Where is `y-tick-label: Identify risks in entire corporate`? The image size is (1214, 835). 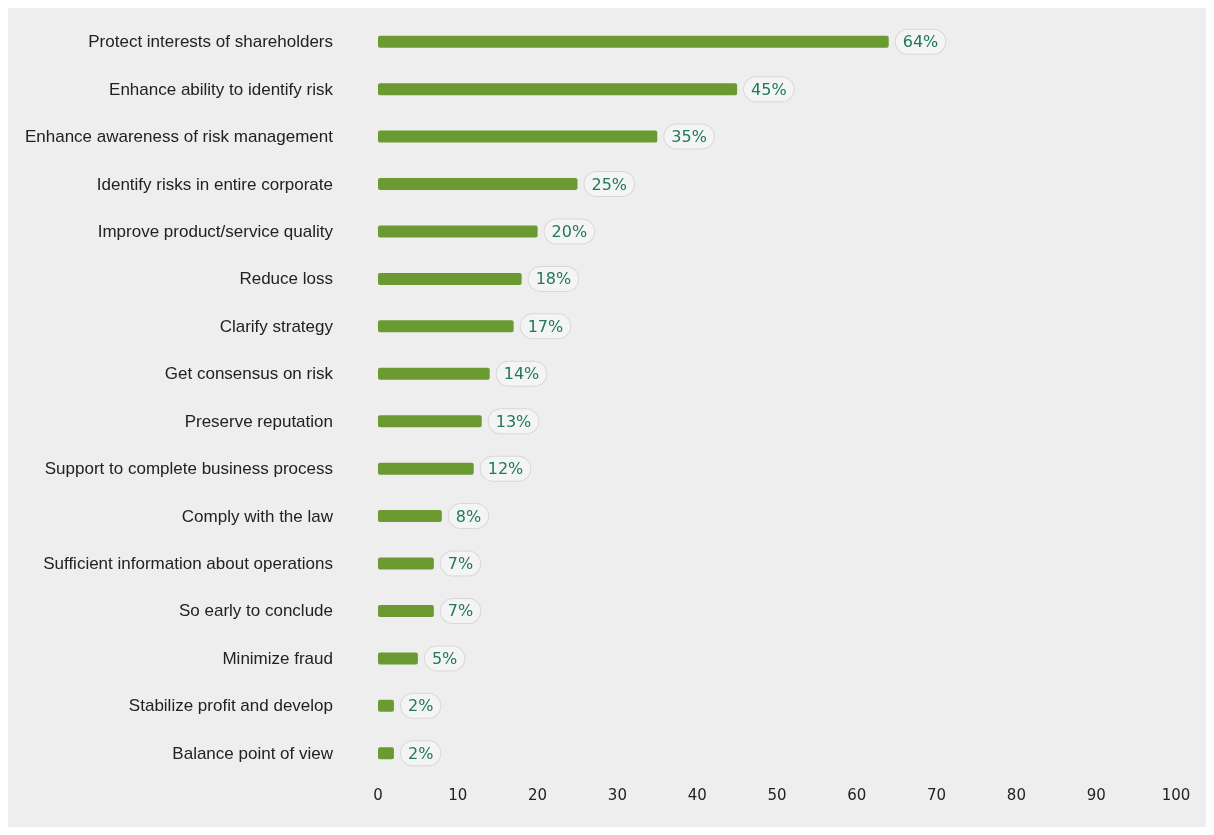 y-tick-label: Identify risks in entire corporate is located at coordinates (214, 184).